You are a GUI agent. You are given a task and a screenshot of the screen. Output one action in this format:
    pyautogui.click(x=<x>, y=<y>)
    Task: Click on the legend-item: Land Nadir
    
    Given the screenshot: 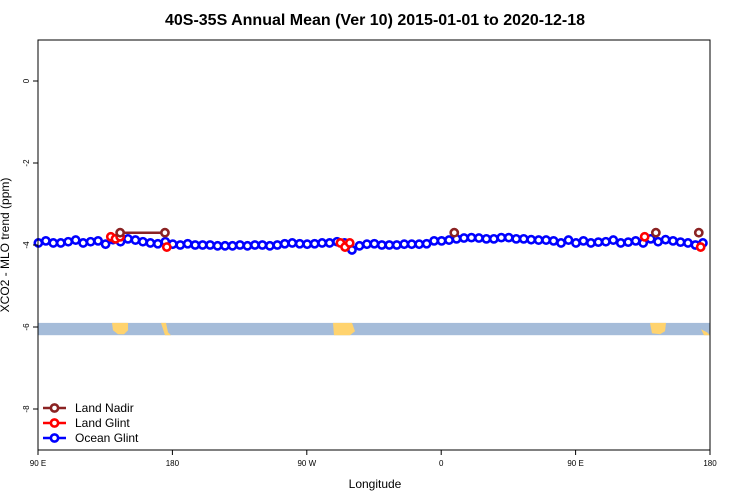 What is the action you would take?
    pyautogui.click(x=88, y=408)
    